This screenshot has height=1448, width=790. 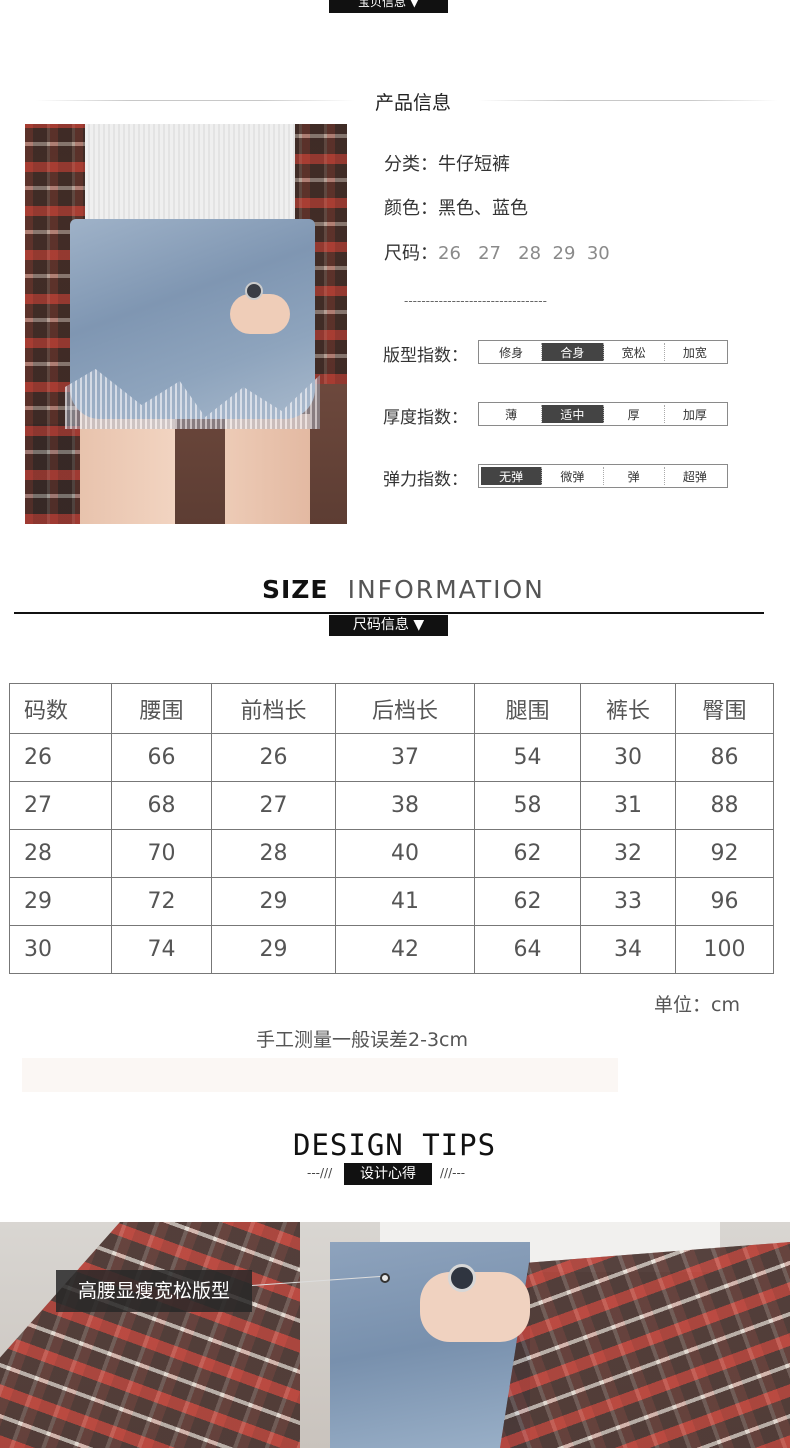 I want to click on top-section-tag: 宝贝信息 ▼, so click(x=388, y=6).